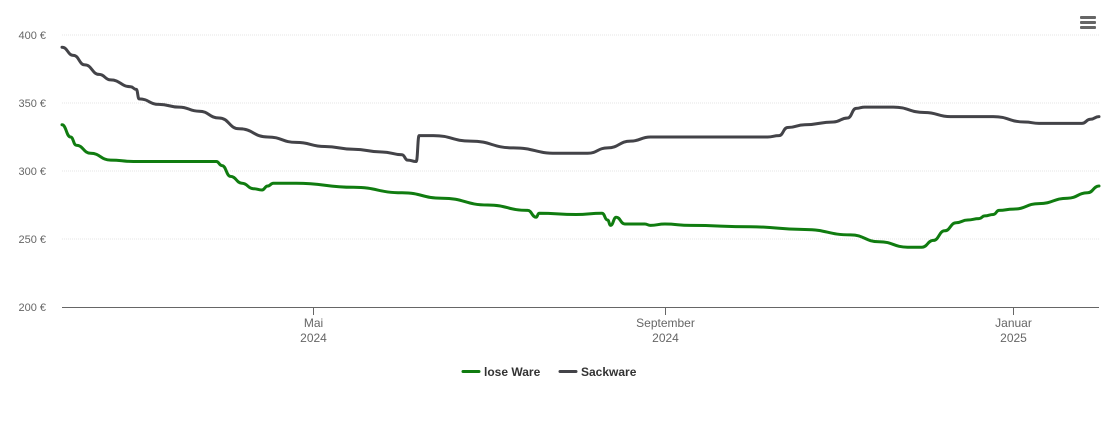 This screenshot has width=1110, height=422. I want to click on y-axis: 200 € 250 € 300 € 350 € 400 €, so click(32, 172).